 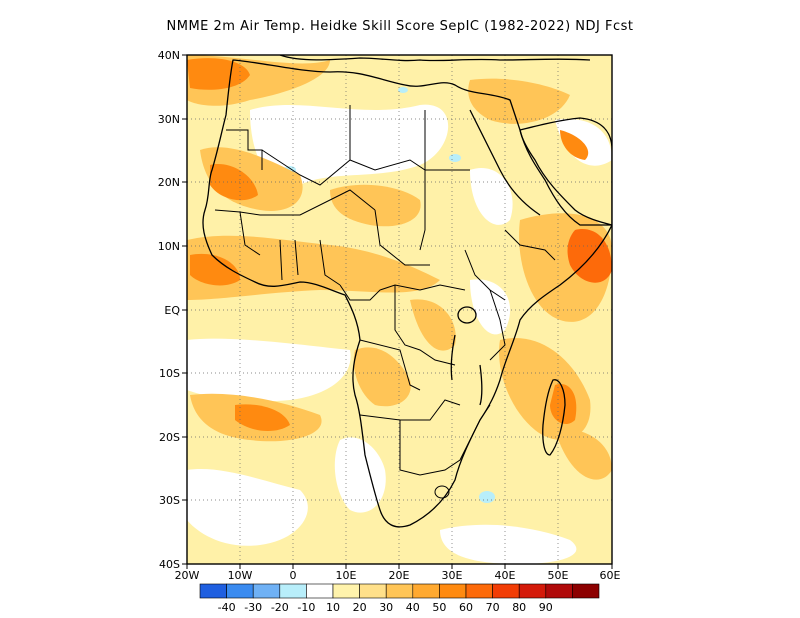 I want to click on border-angola, so click(x=390, y=365).